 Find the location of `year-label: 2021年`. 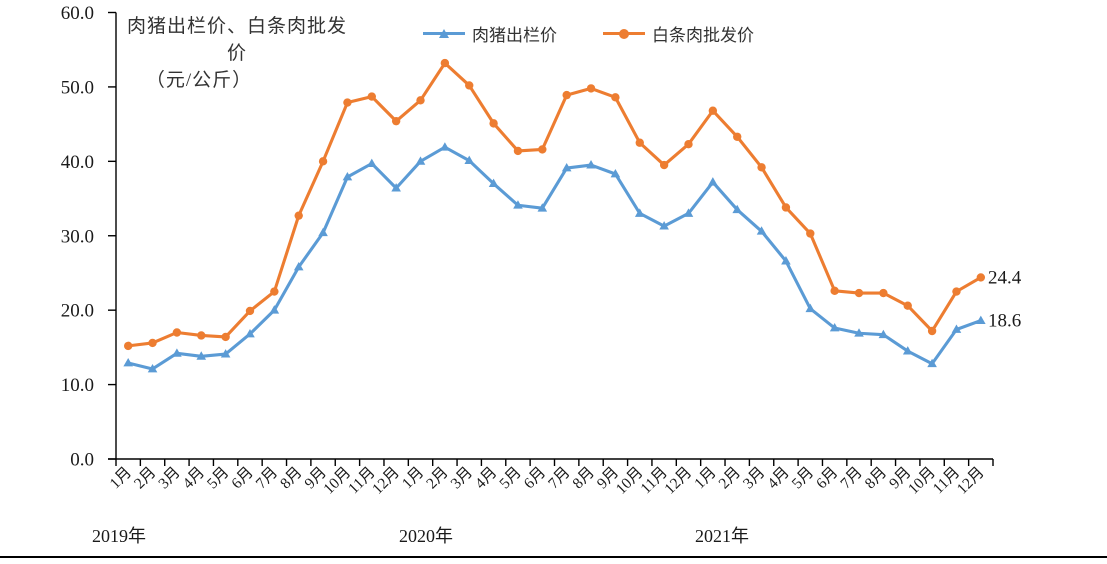

year-label: 2021年 is located at coordinates (722, 536).